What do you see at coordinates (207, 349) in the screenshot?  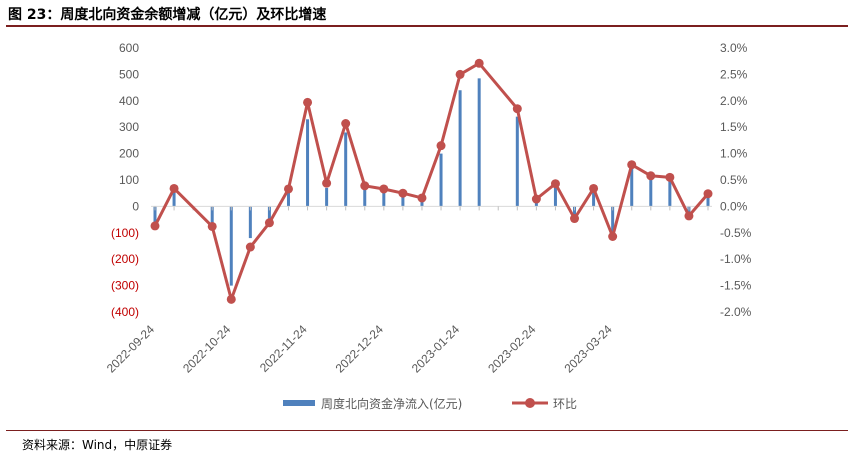 I see `x-axis-tick-label: 2022-10-24` at bounding box center [207, 349].